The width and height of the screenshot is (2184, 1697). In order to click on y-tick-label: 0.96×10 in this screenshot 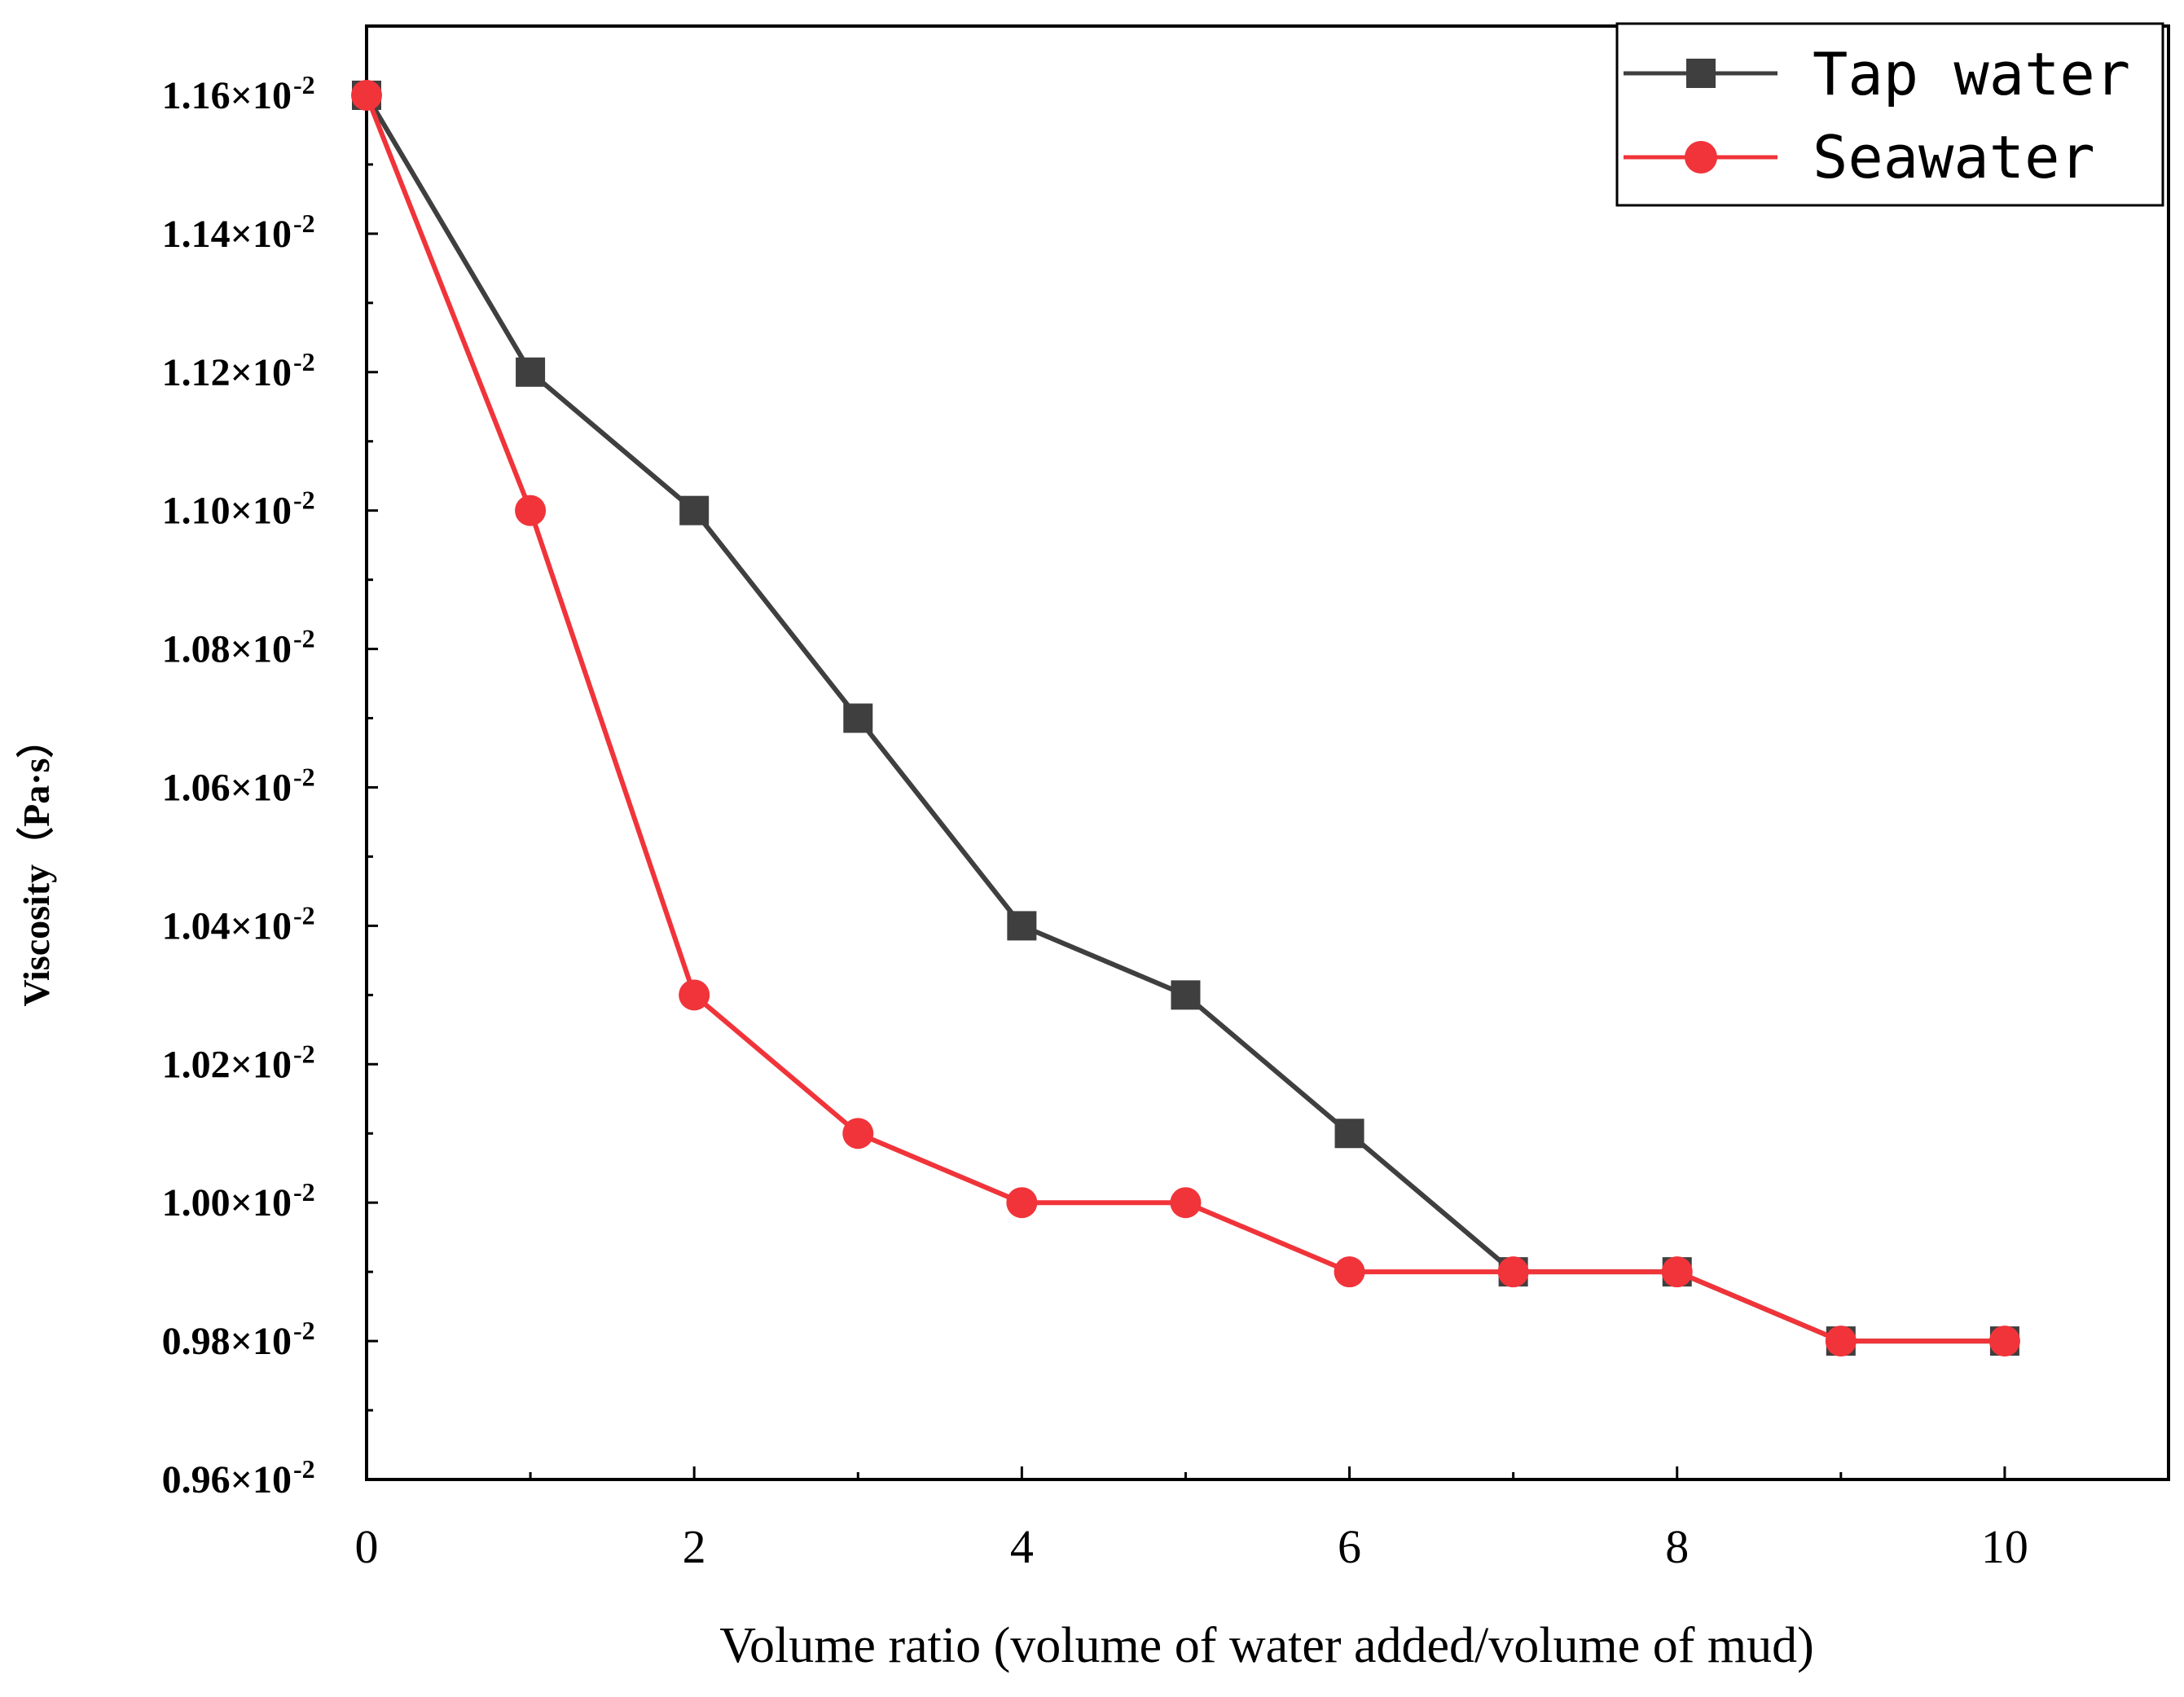, I will do `click(227, 1479)`.